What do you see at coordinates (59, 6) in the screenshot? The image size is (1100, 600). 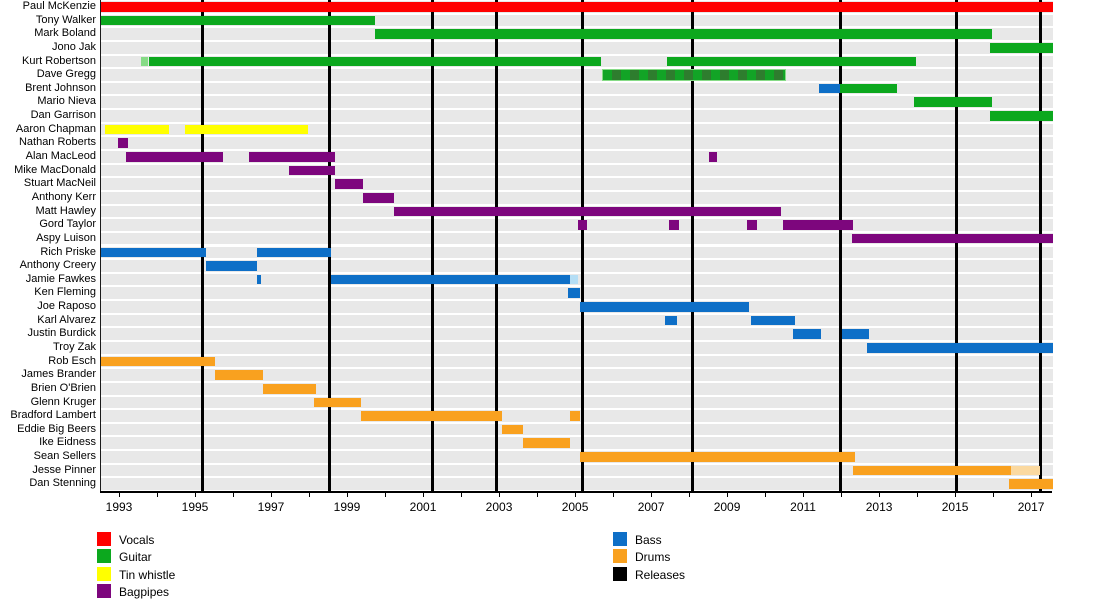 I see `member-name-label: Paul McKenzie` at bounding box center [59, 6].